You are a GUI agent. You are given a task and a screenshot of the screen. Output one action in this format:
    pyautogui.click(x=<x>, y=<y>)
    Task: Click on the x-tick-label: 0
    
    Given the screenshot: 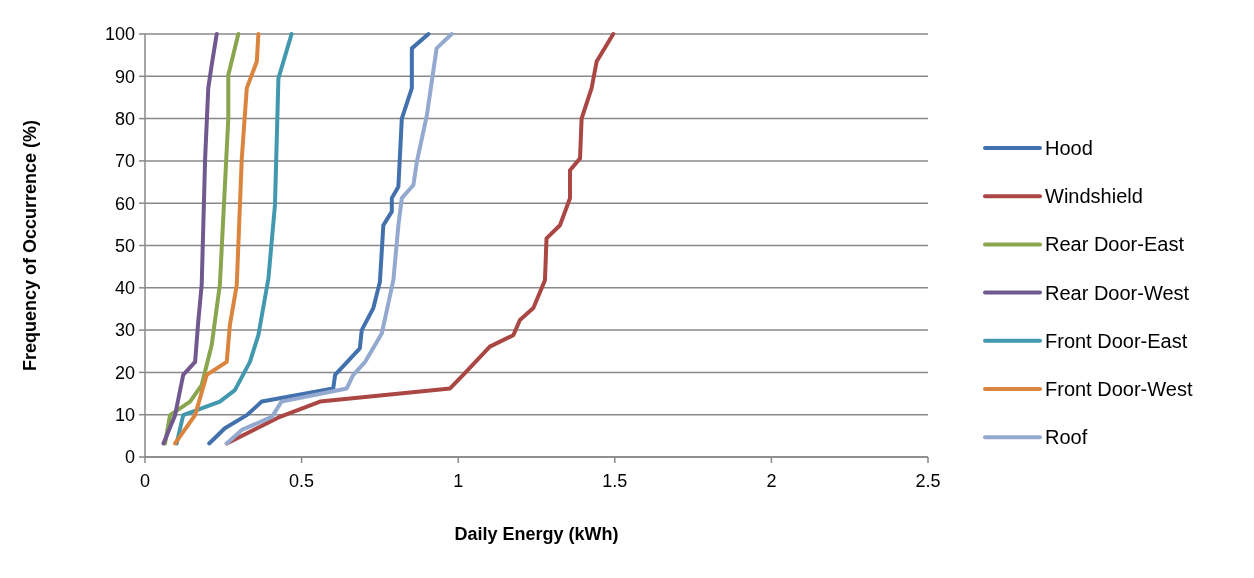 What is the action you would take?
    pyautogui.click(x=145, y=481)
    